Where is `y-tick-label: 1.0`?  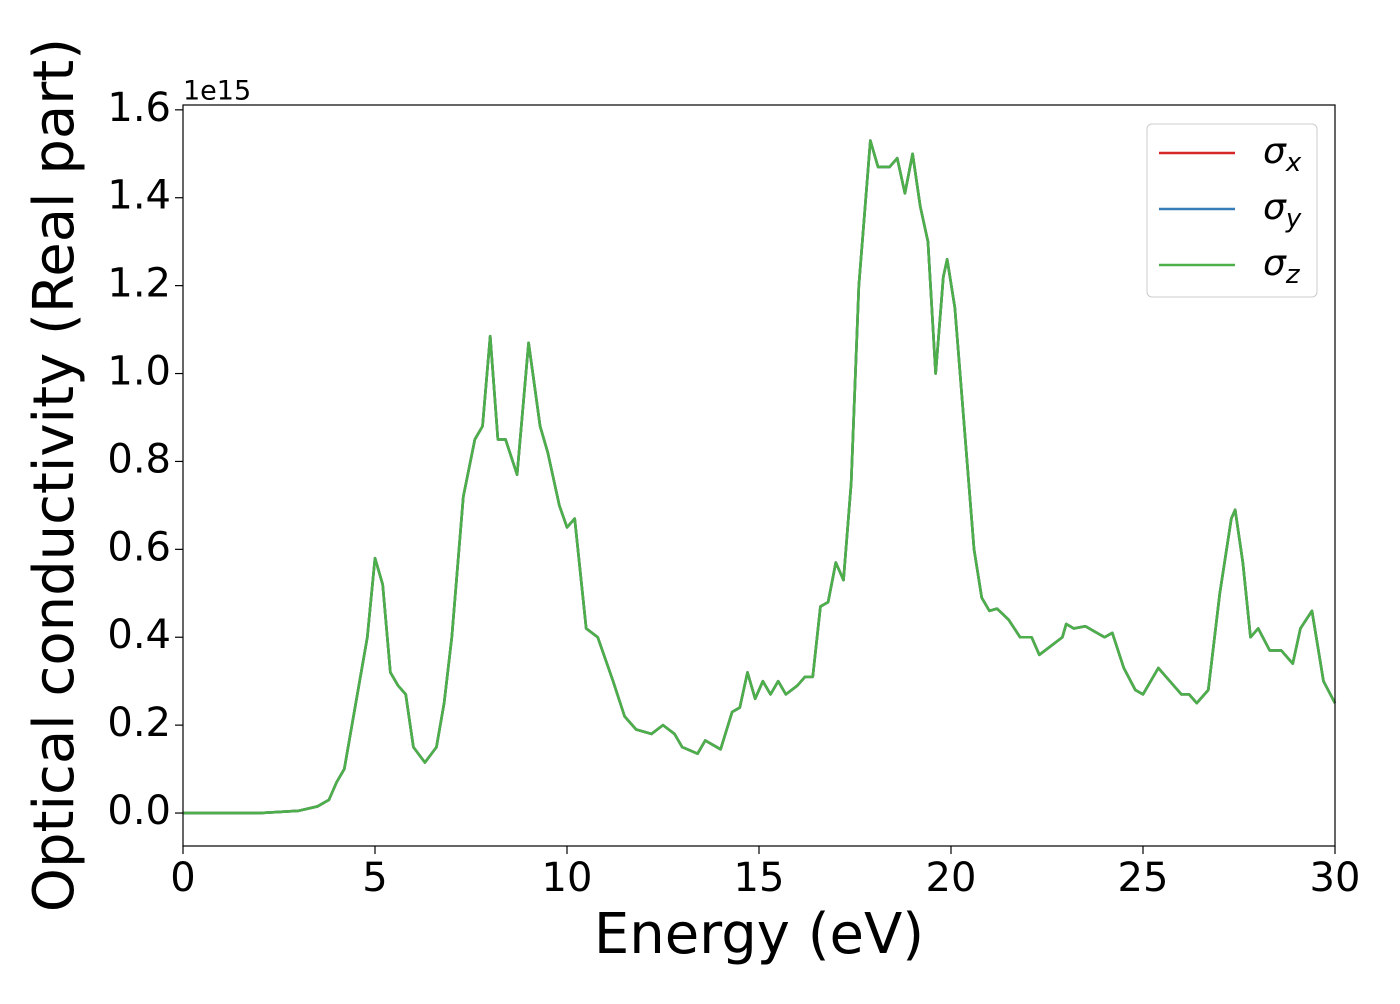
y-tick-label: 1.0 is located at coordinates (139, 372).